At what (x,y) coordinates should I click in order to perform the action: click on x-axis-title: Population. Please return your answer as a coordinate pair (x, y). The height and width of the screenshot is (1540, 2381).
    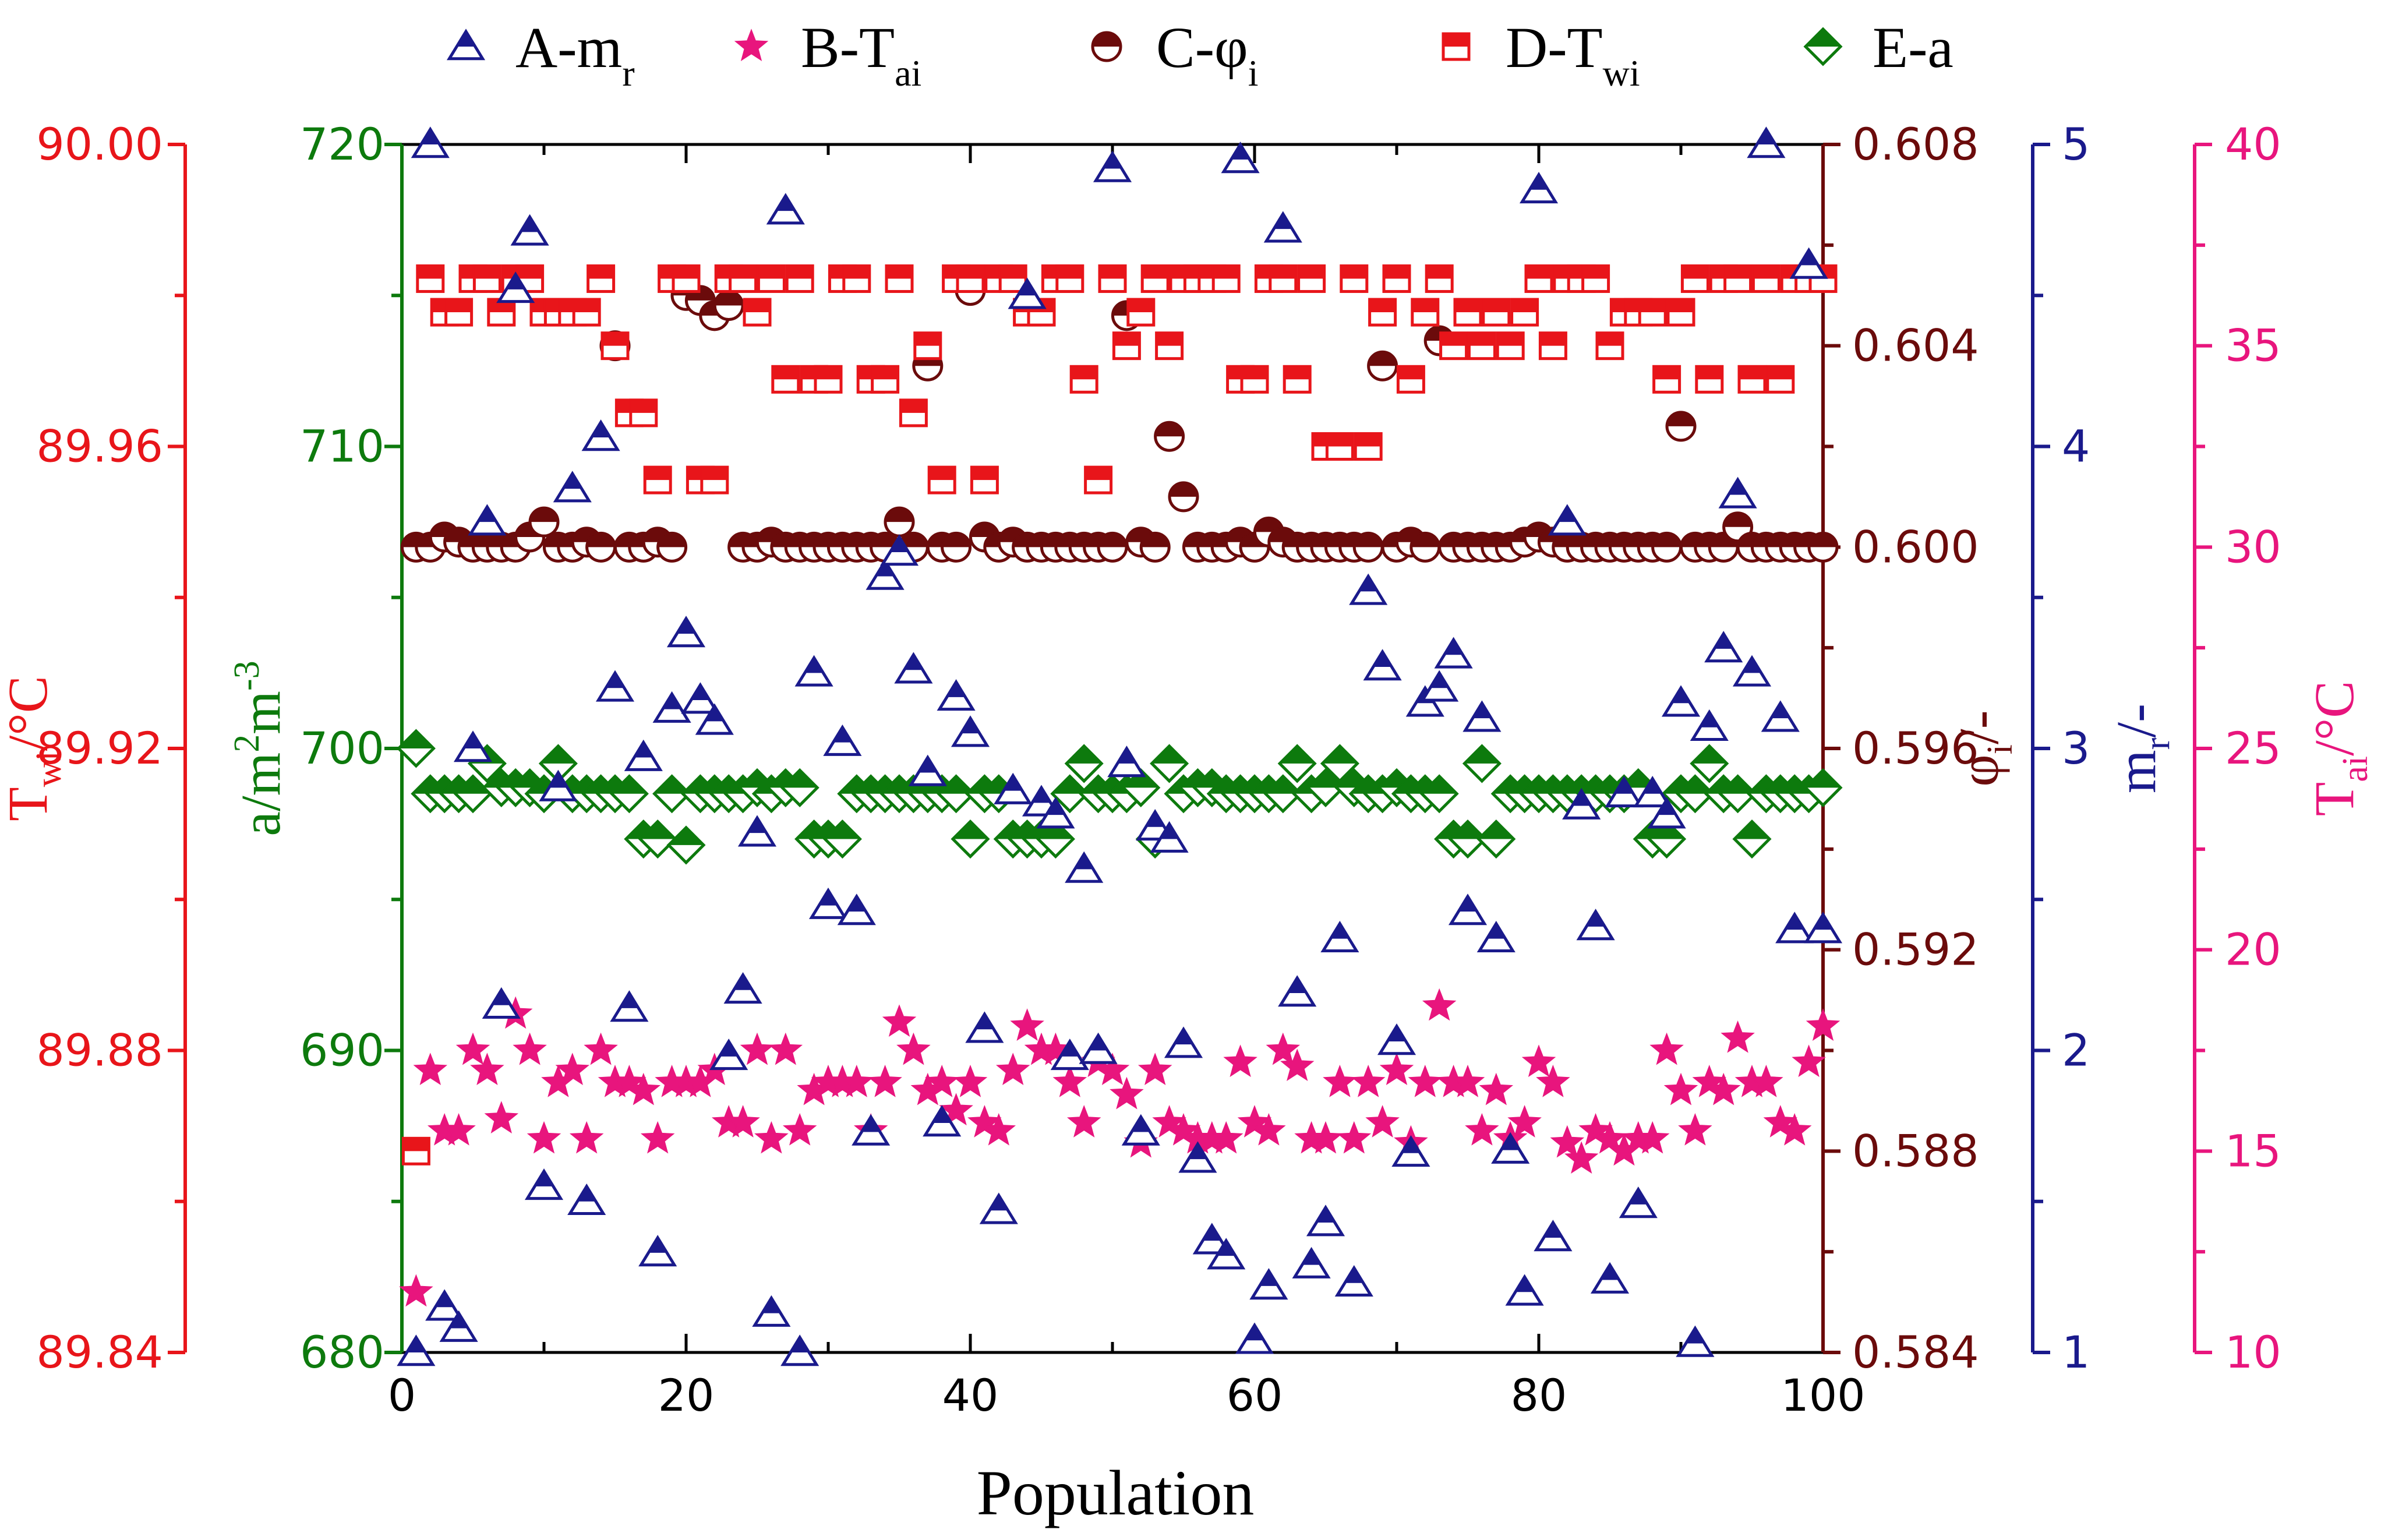
    Looking at the image, I should click on (1116, 1493).